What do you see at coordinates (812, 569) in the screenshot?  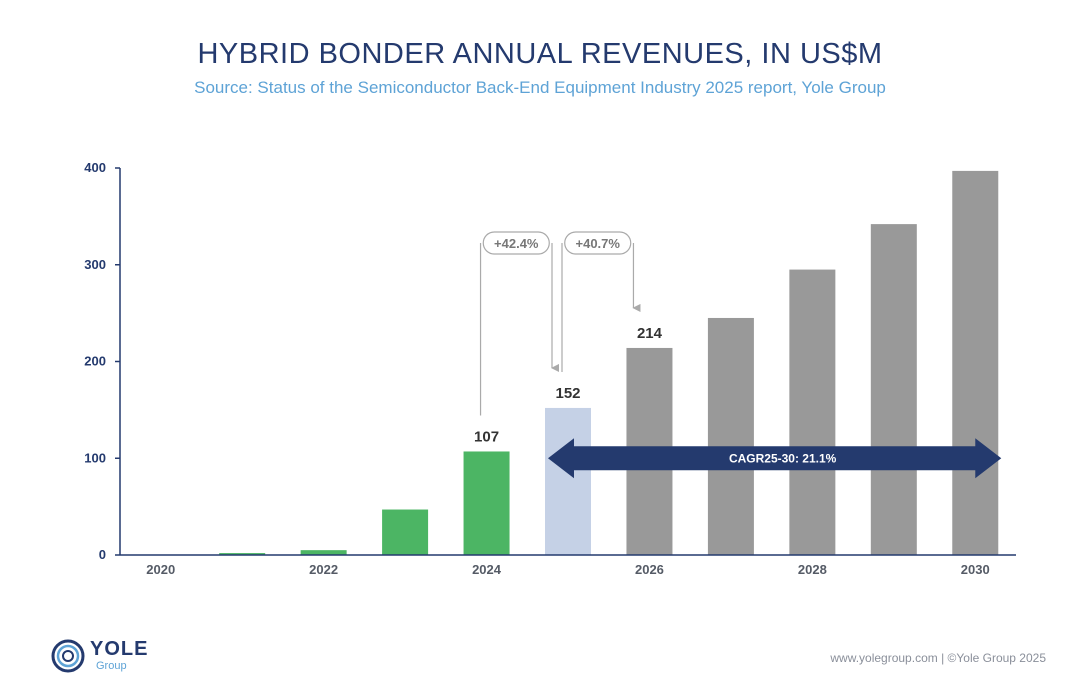 I see `x-tick-label: 2028` at bounding box center [812, 569].